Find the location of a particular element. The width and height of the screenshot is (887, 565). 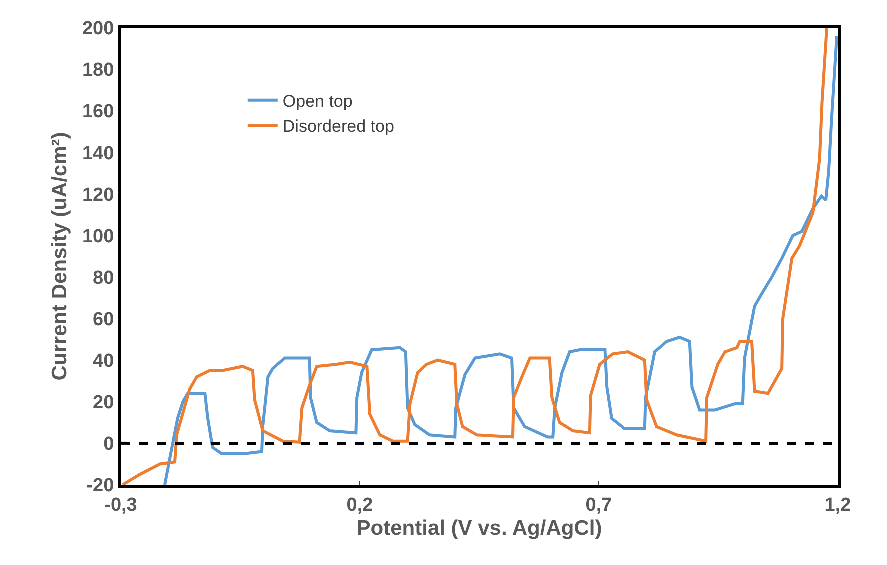

y-tick-label: 180 is located at coordinates (98, 71).